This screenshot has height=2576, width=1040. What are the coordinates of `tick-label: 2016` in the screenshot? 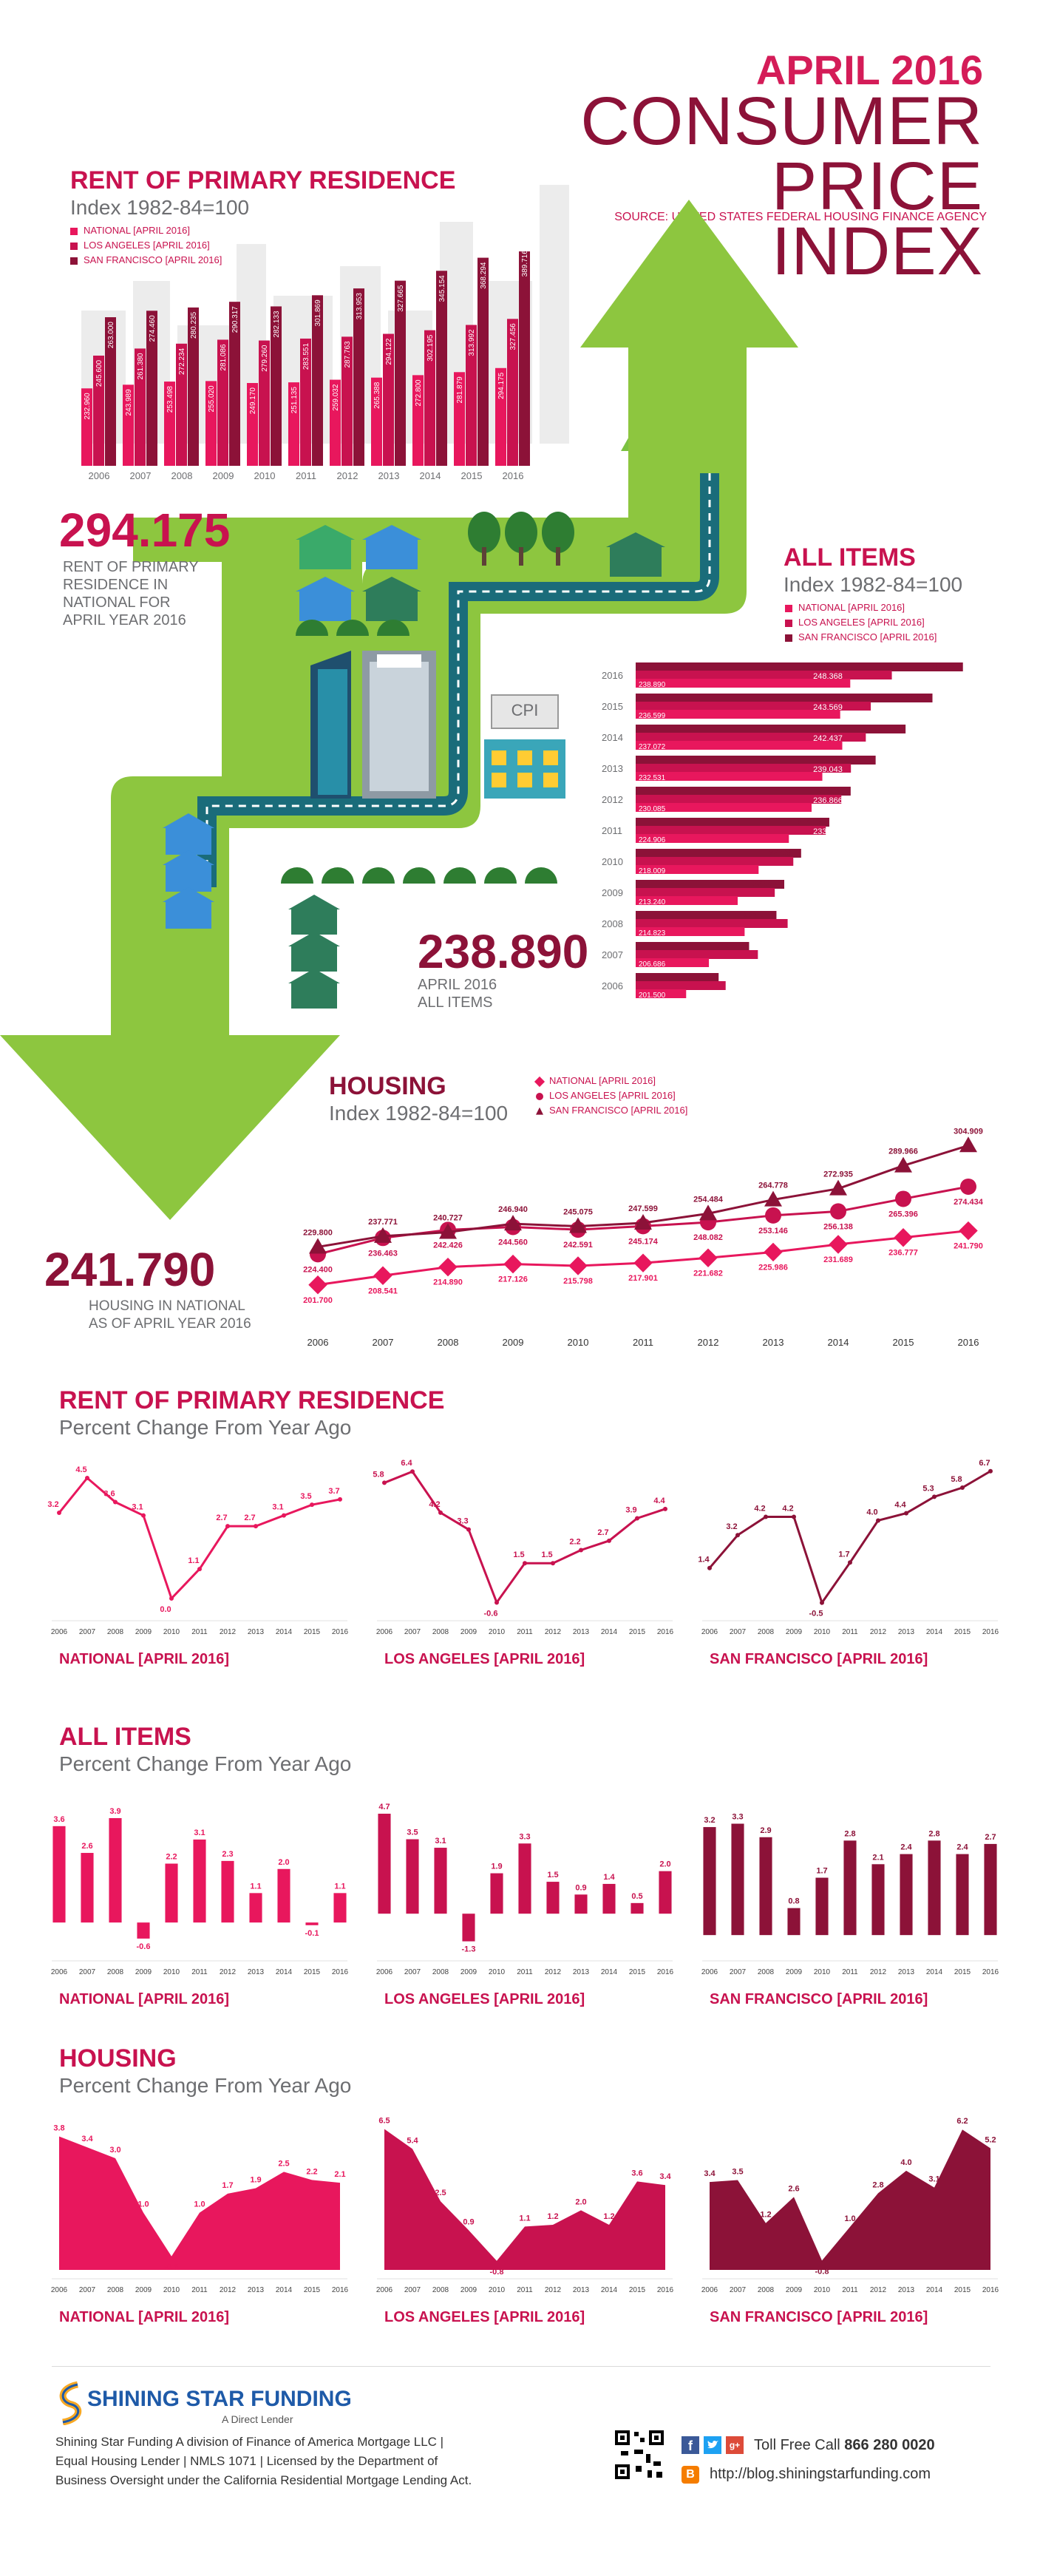 It's located at (990, 1632).